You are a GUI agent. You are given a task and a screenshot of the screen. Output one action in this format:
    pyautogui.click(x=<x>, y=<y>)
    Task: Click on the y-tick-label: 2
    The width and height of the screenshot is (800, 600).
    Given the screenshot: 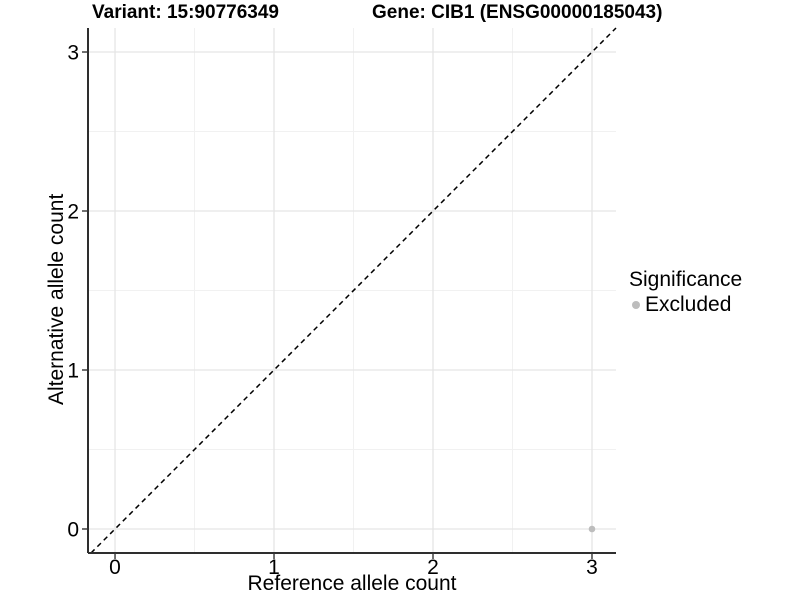 What is the action you would take?
    pyautogui.click(x=73, y=212)
    